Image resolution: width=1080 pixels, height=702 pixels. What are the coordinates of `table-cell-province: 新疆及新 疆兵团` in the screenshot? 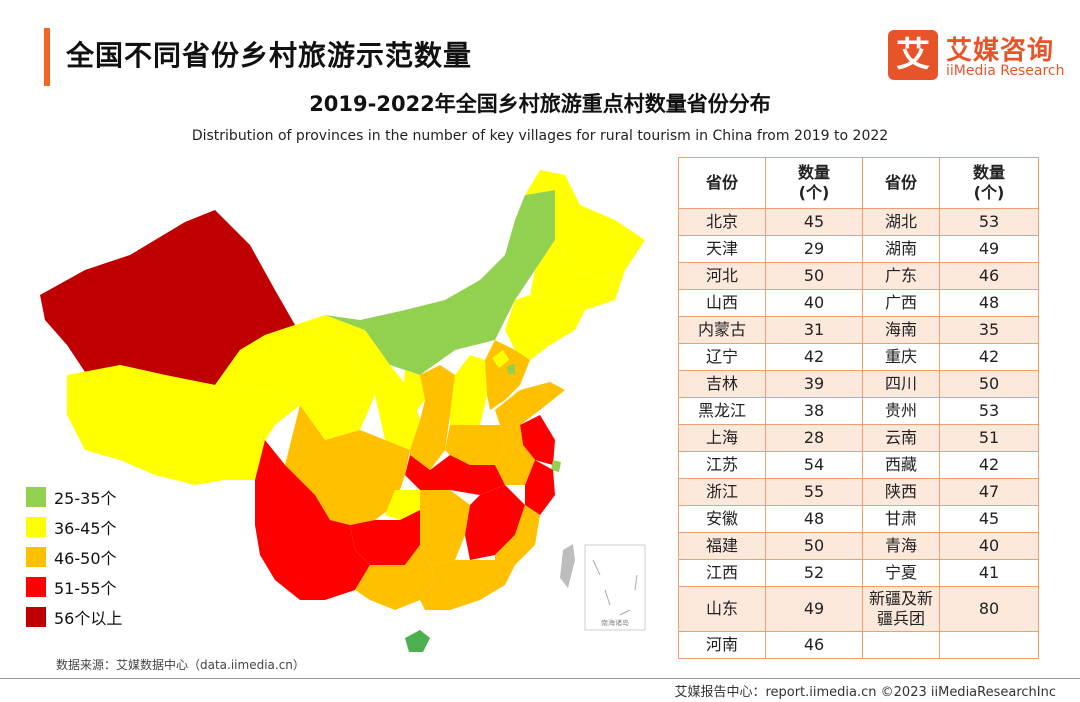 It's located at (901, 609).